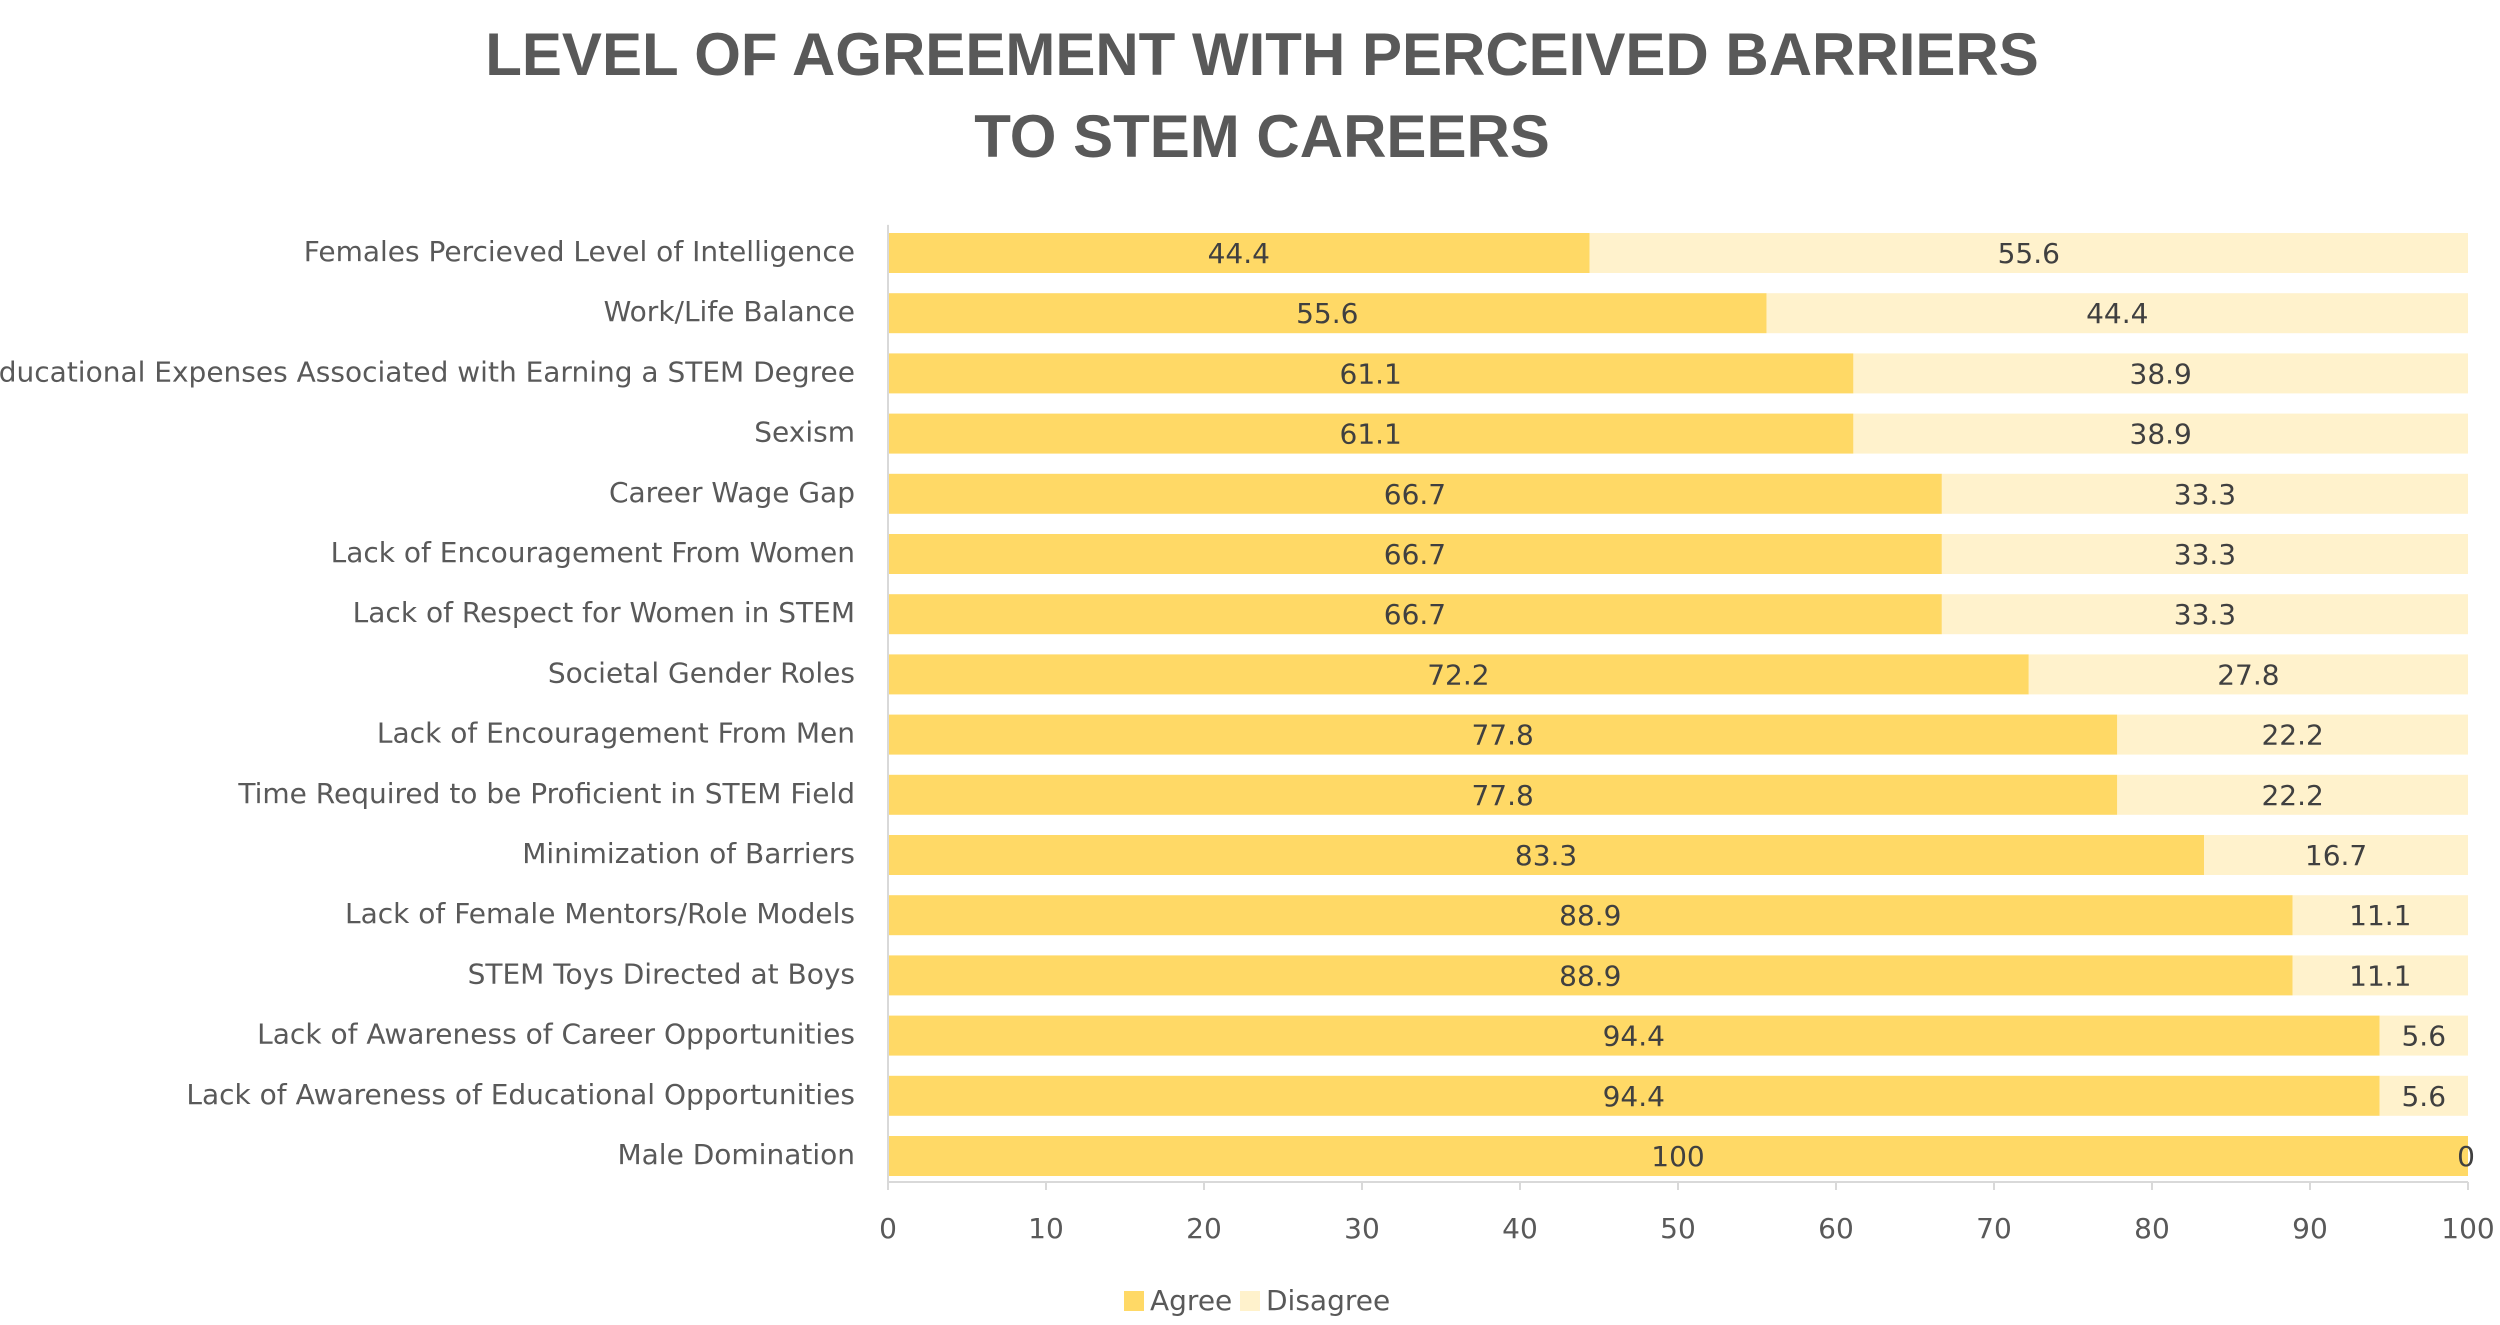 This screenshot has width=2500, height=1325. I want to click on data-label-disagree: 55.6, so click(2029, 253).